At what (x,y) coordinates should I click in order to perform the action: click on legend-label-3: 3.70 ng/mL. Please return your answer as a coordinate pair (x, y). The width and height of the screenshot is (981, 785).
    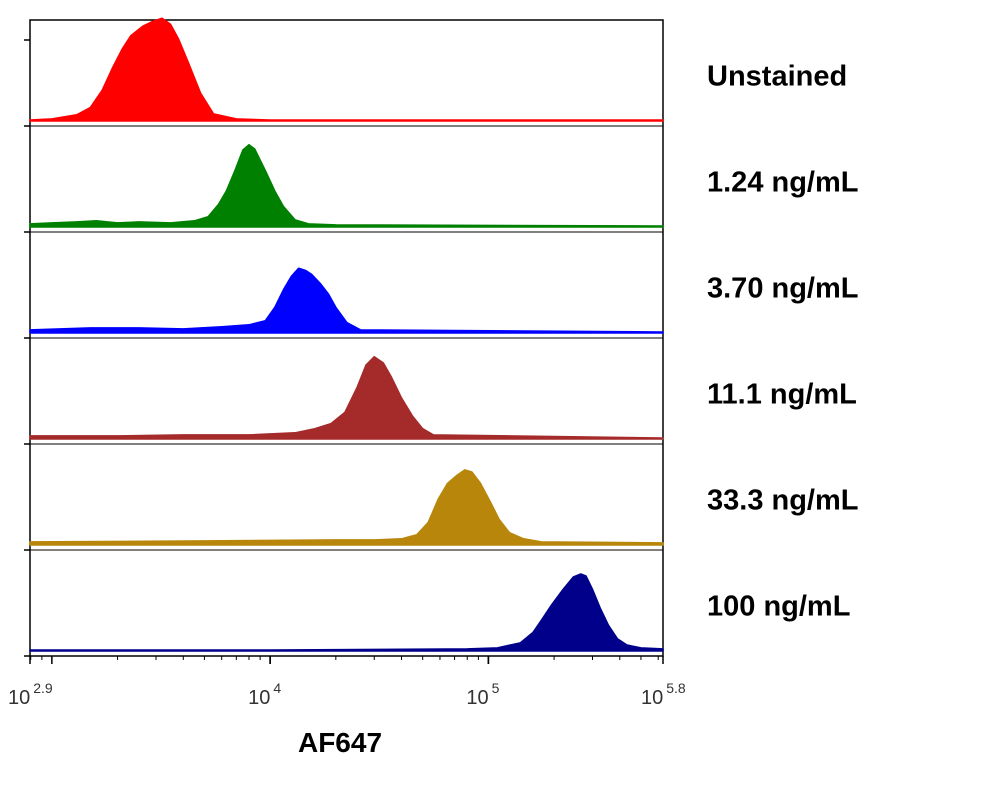
    Looking at the image, I should click on (783, 289).